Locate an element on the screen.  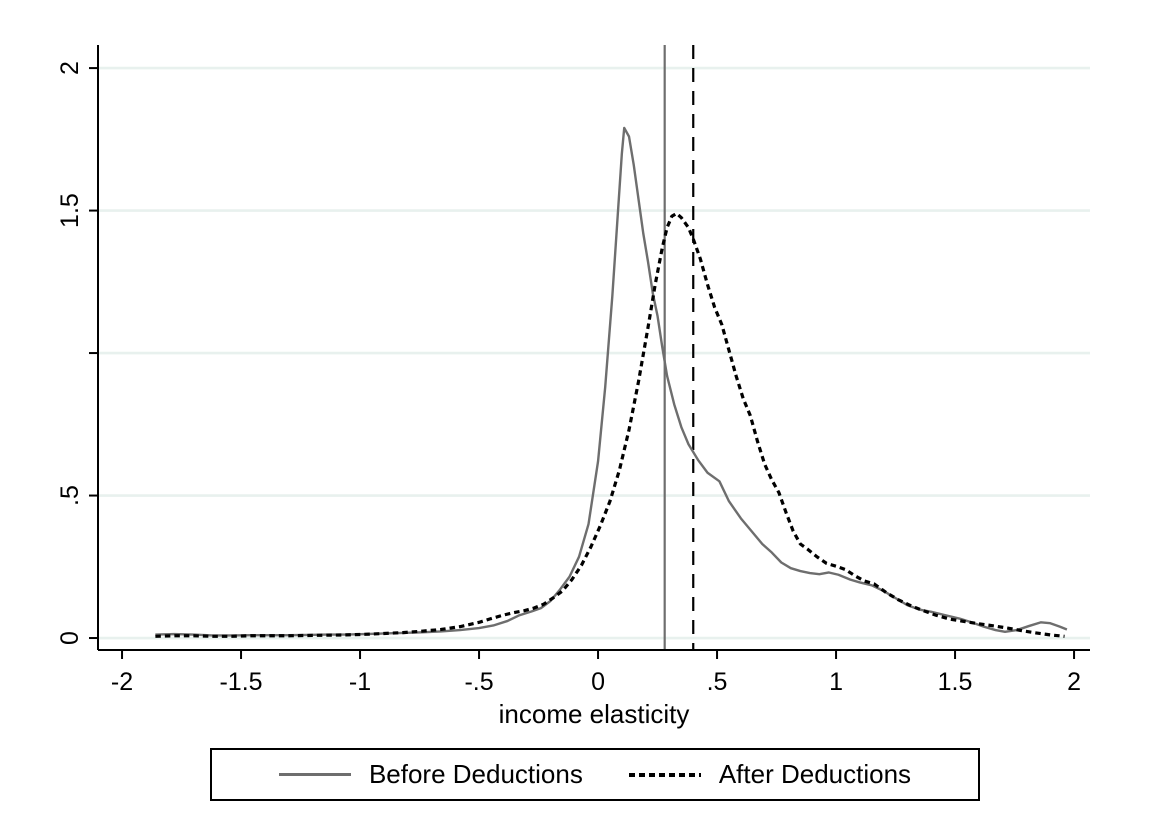
x-tick-label: 1 is located at coordinates (836, 682).